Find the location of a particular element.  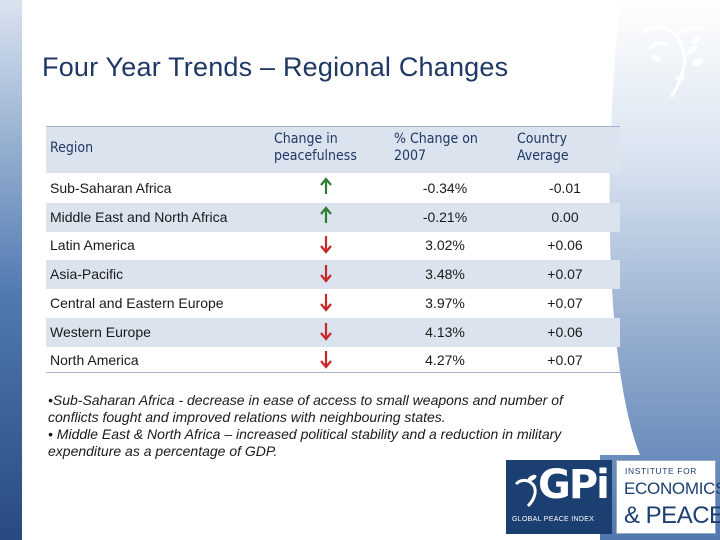

header-percent-change: % Change on 2007 is located at coordinates (436, 147).